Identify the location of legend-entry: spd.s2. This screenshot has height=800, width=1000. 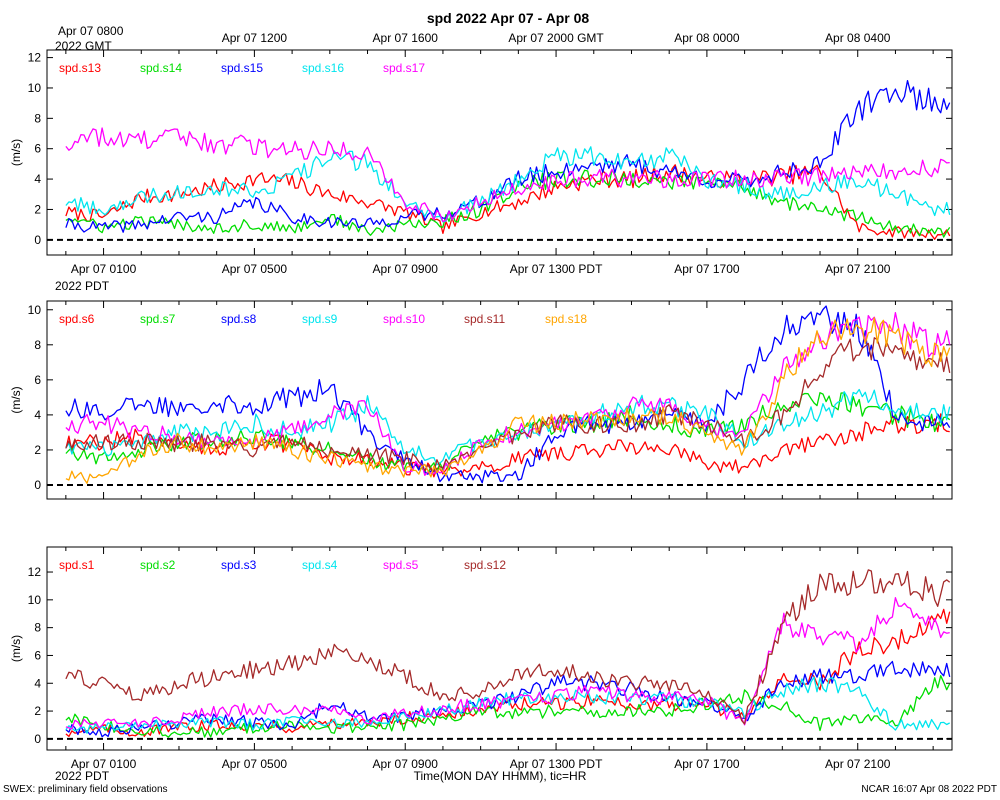
(158, 565).